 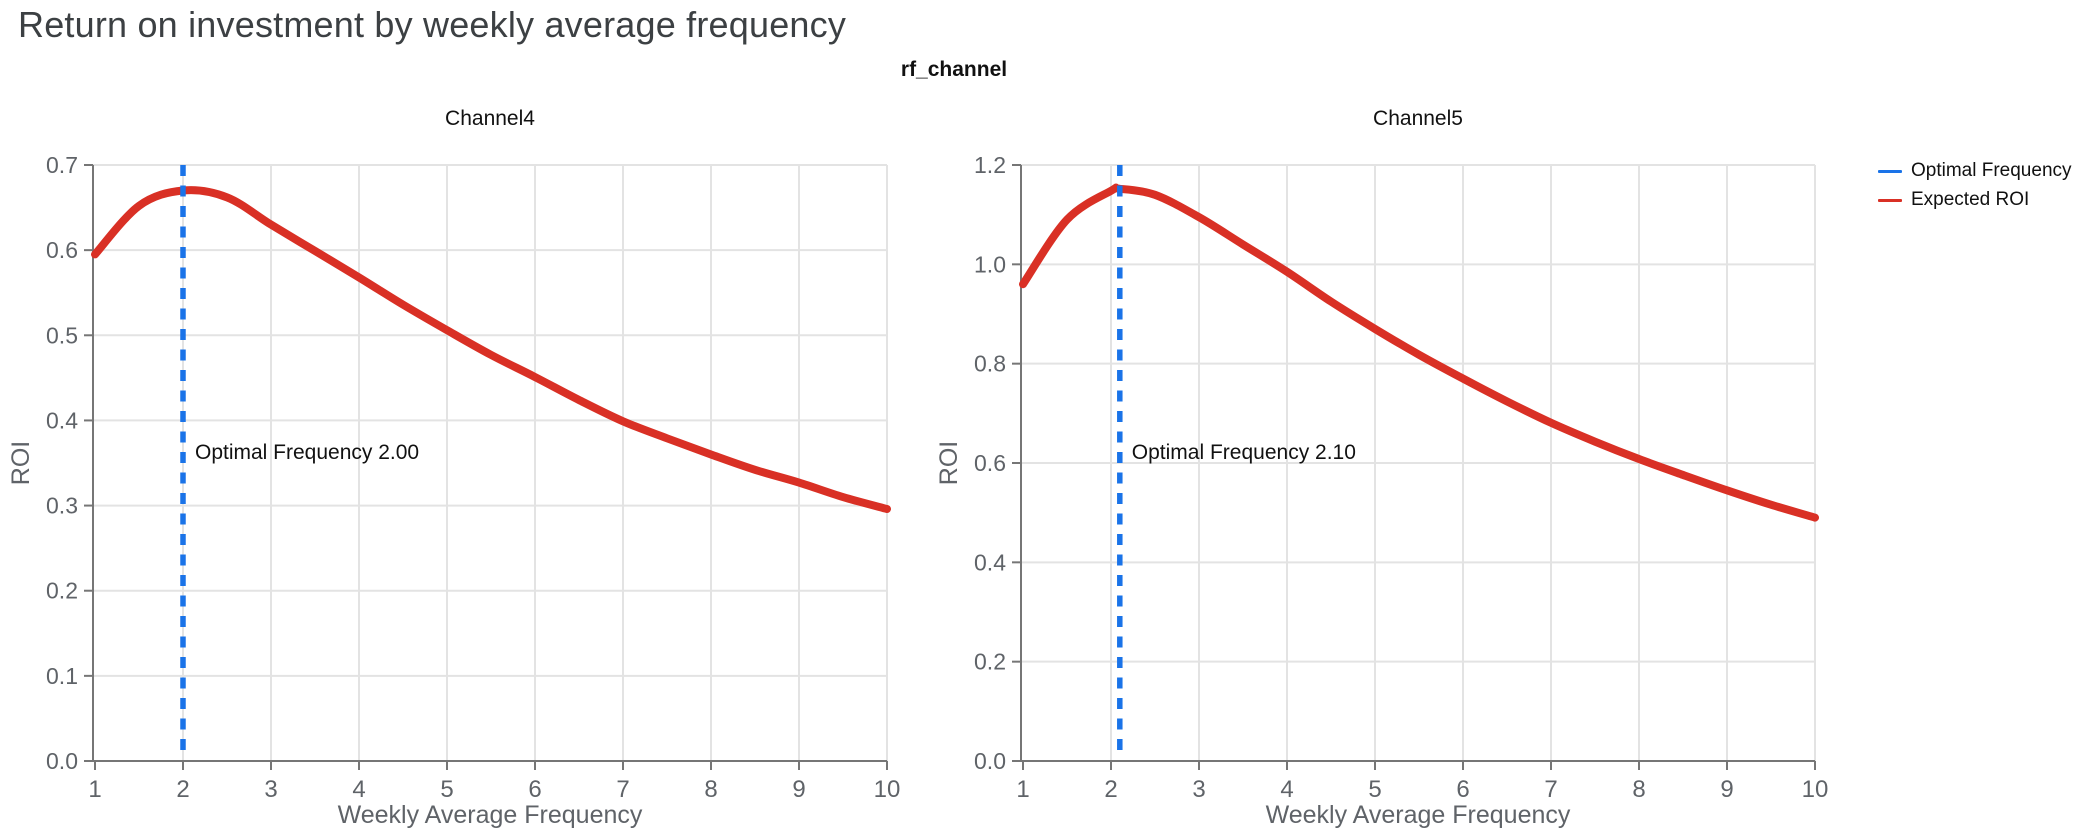 I want to click on legend-item-optimal-frequency: Optimal Frequency, so click(x=1976, y=171).